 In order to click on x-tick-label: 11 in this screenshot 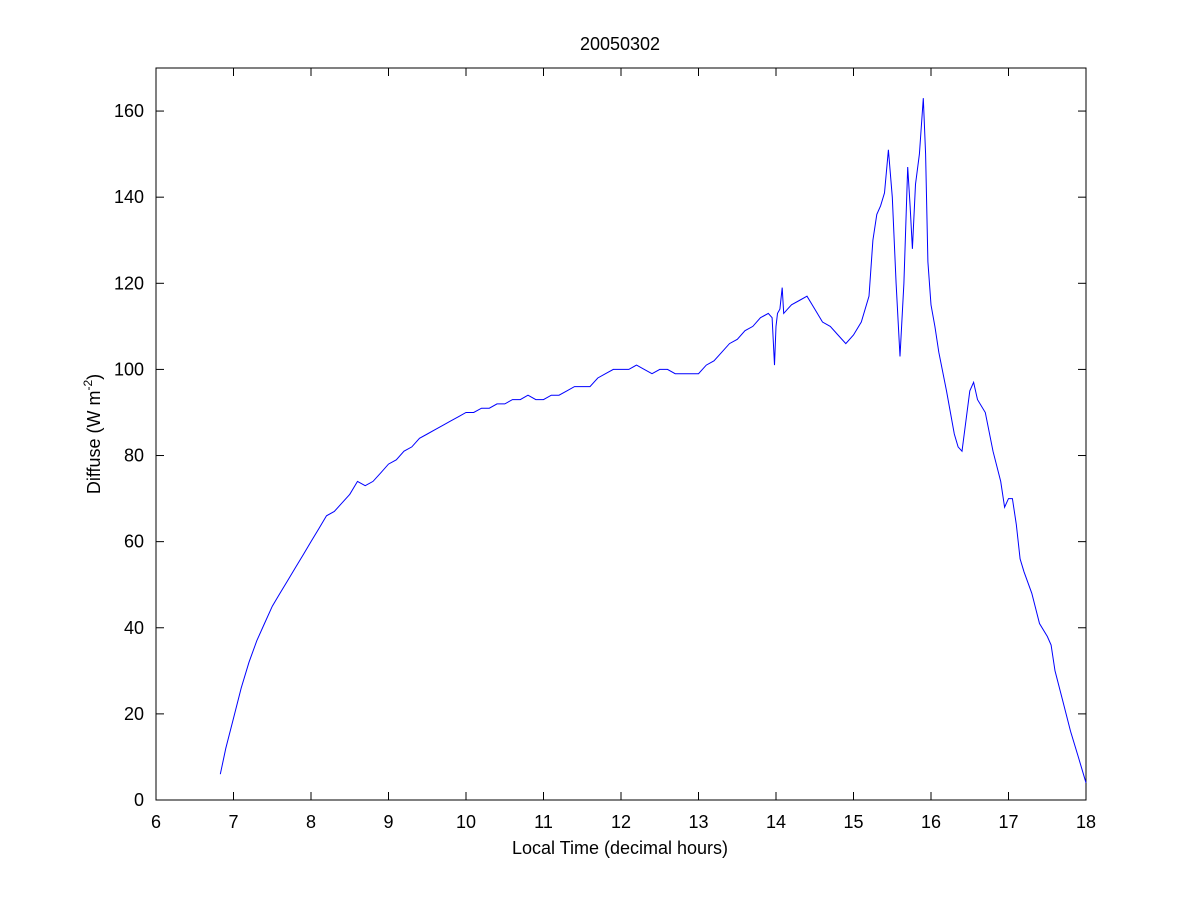, I will do `click(543, 822)`.